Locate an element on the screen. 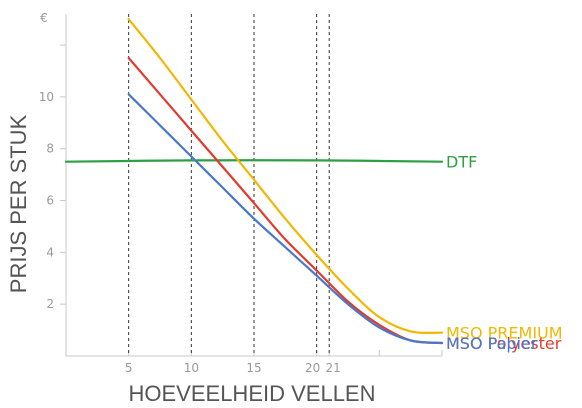  y-tick-label: 4 is located at coordinates (50, 252).